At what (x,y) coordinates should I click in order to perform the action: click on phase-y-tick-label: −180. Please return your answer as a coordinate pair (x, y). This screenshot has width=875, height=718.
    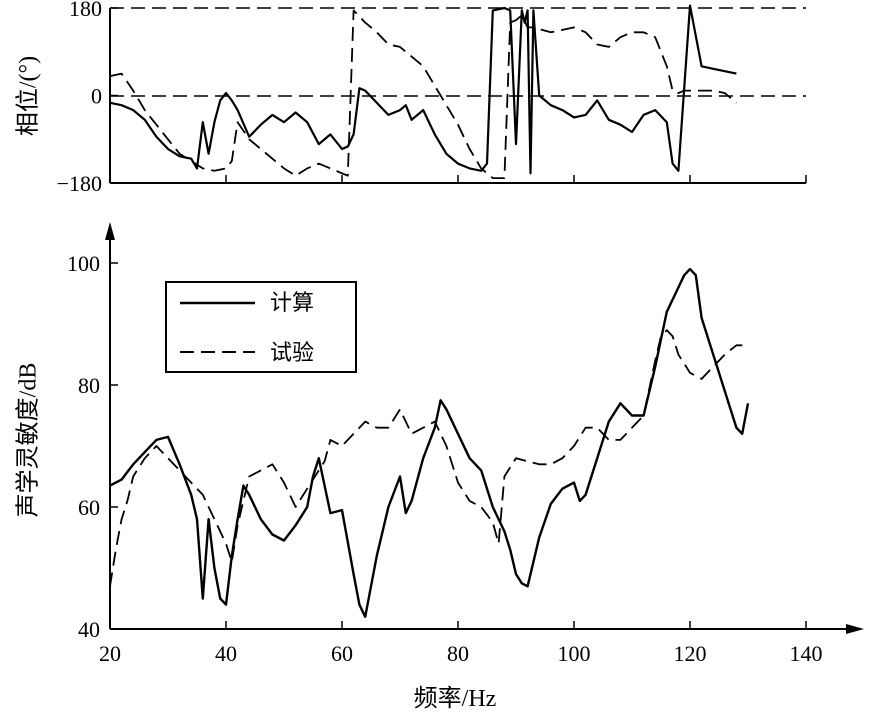
    Looking at the image, I should click on (79, 183).